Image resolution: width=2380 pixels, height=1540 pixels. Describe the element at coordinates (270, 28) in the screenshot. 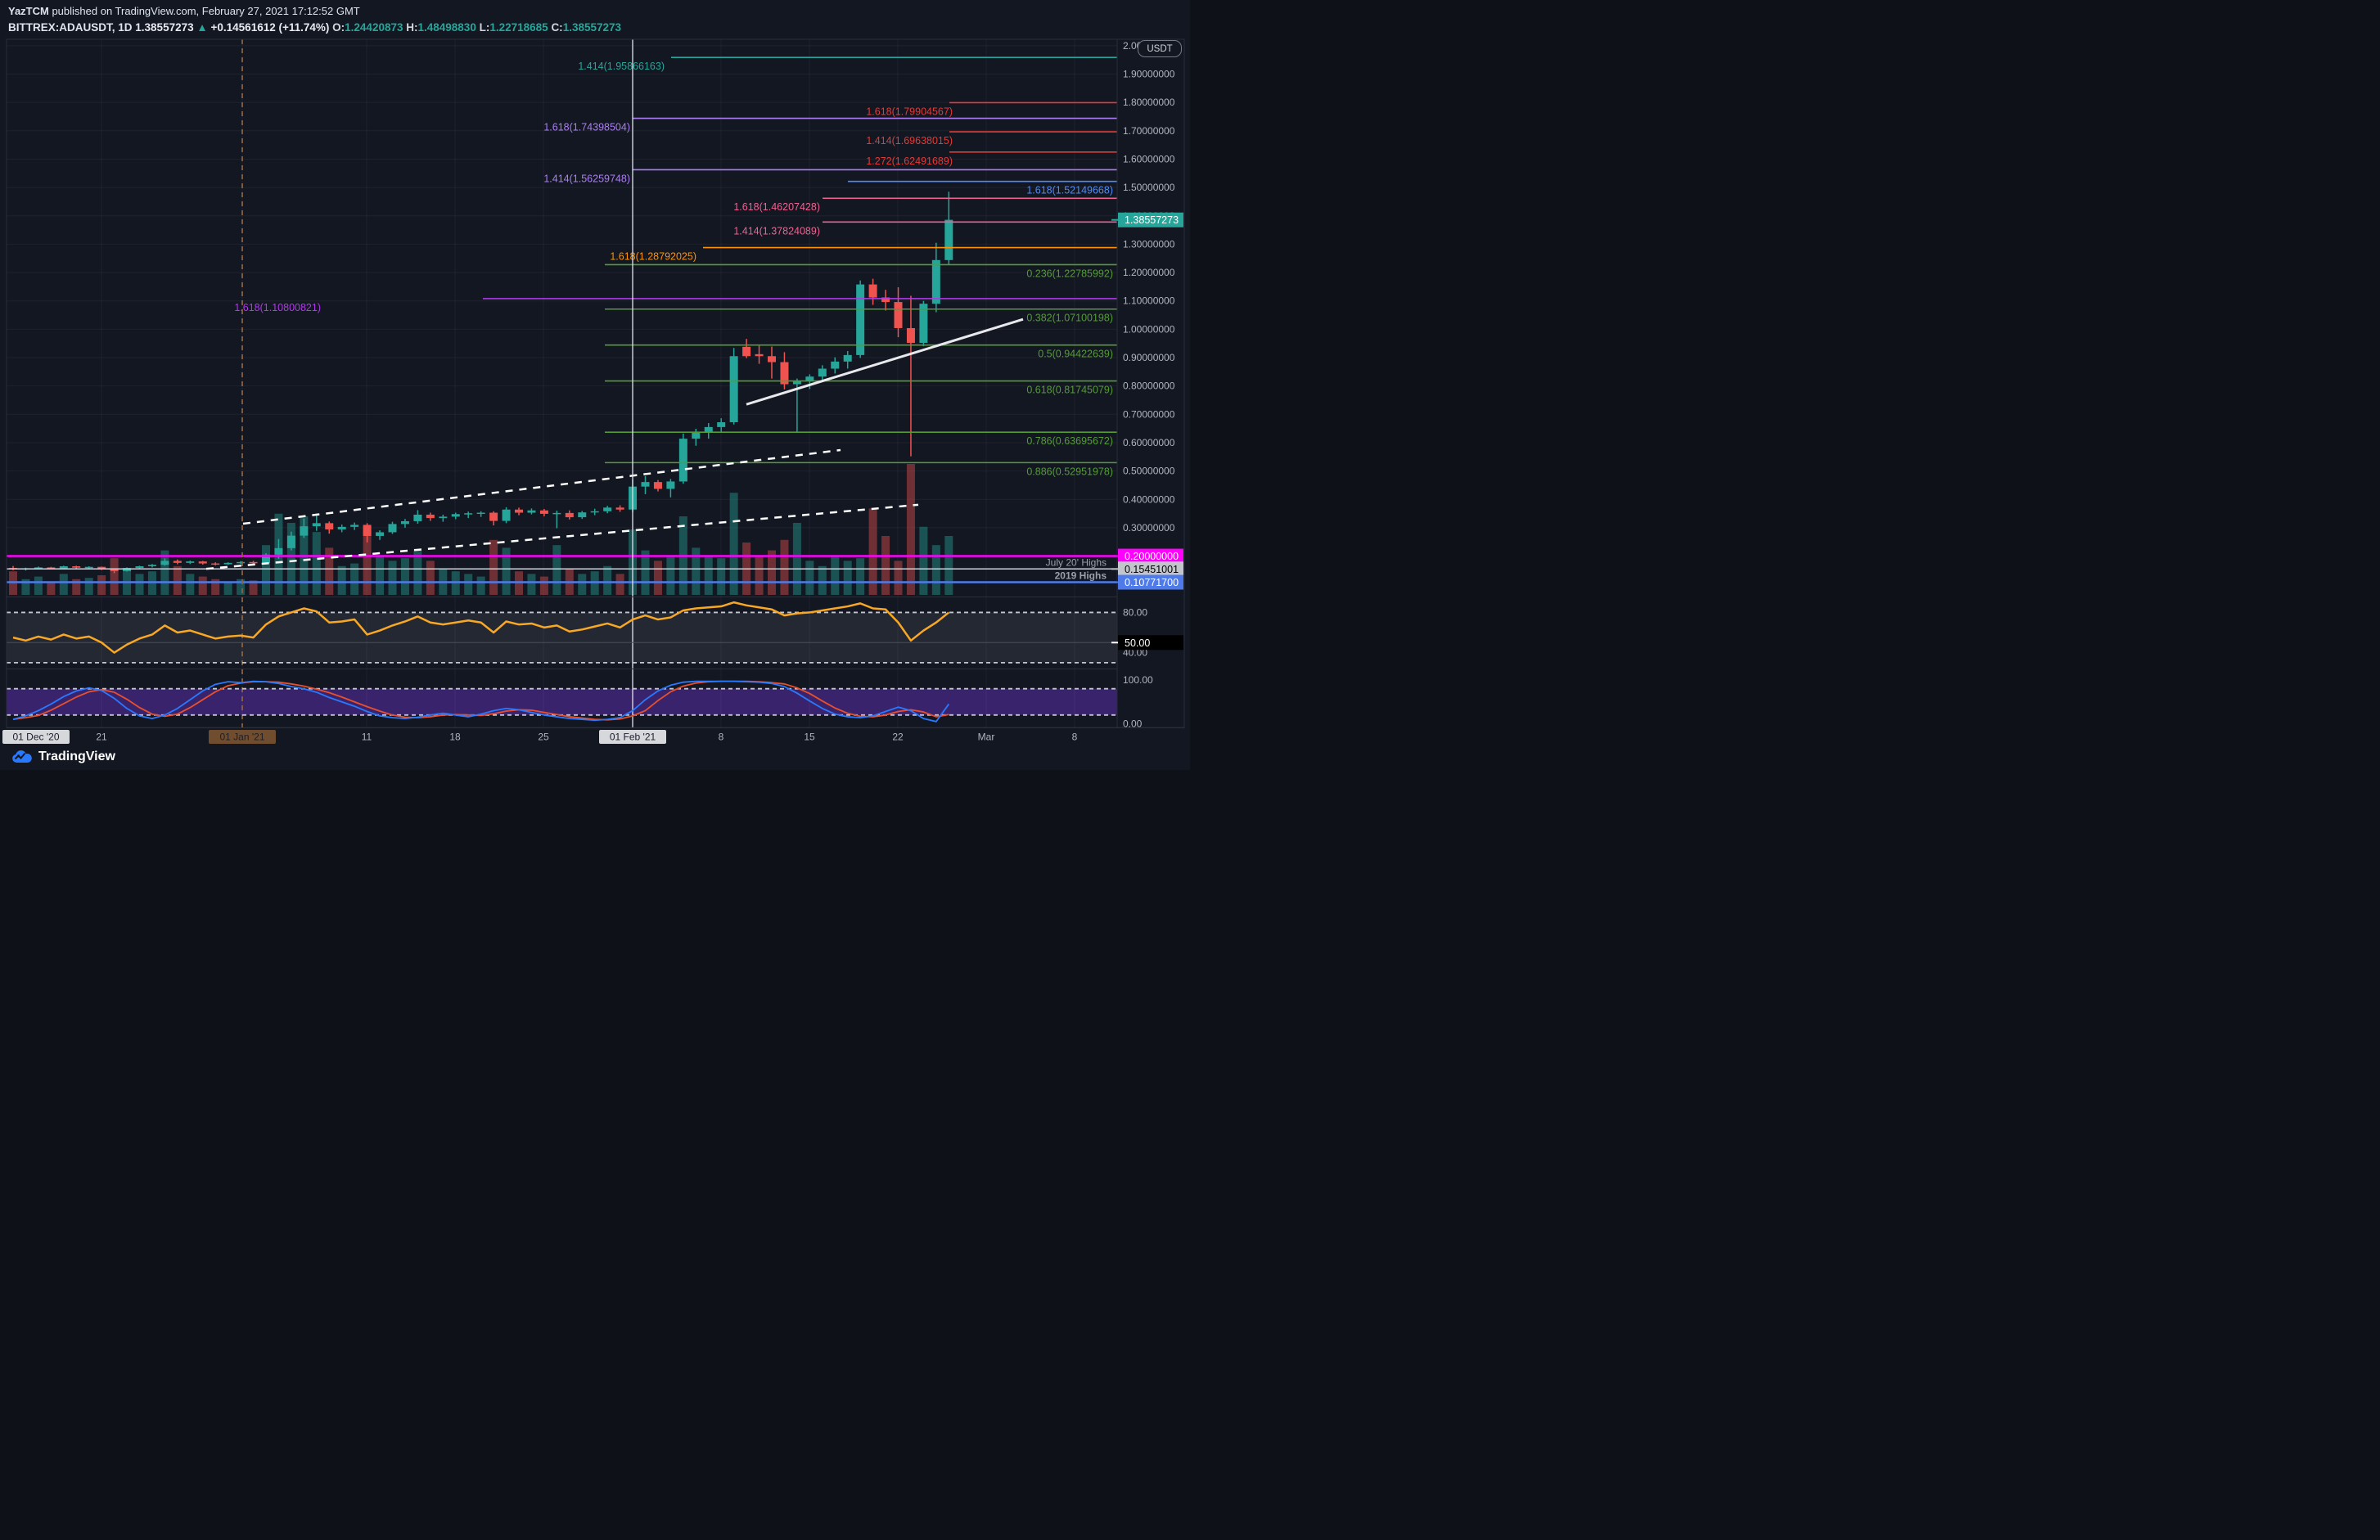

I see `price-change: +0.14561612 (+11.74%)` at that location.